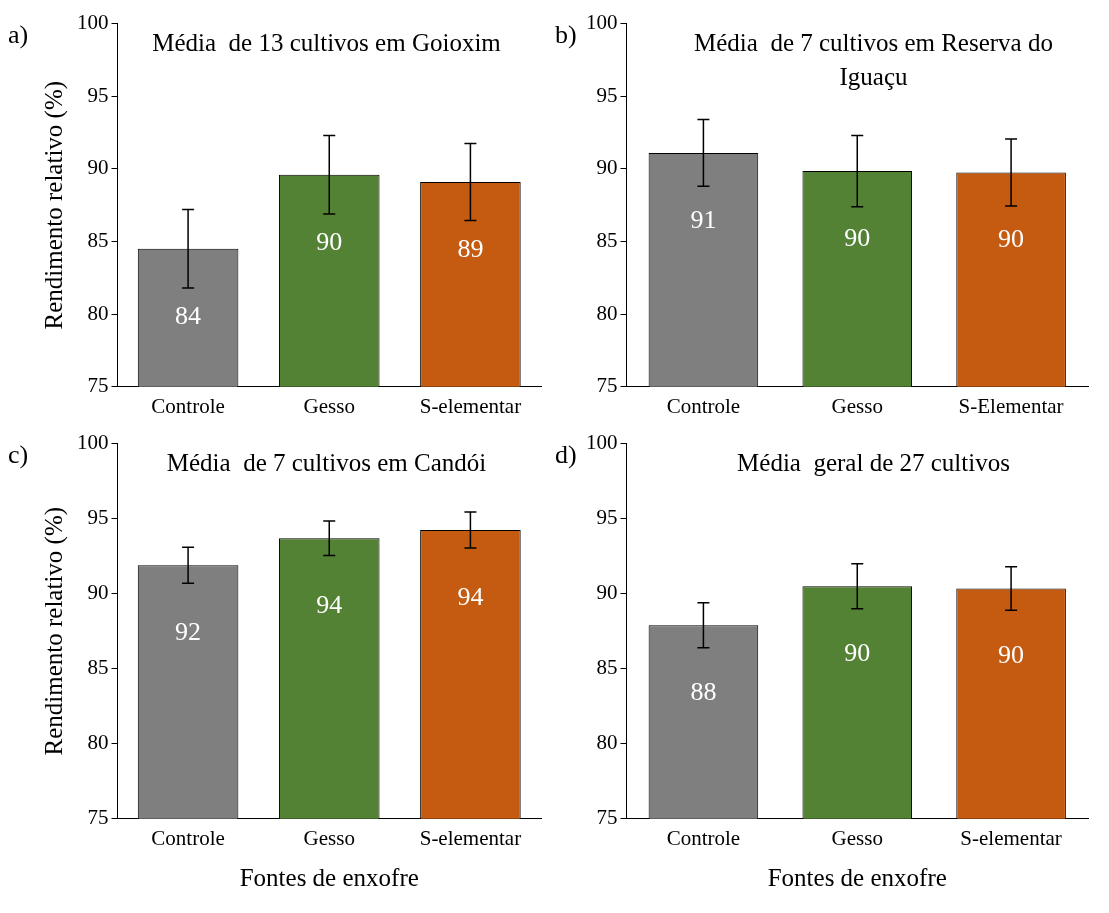 Image resolution: width=1109 pixels, height=913 pixels. Describe the element at coordinates (470, 248) in the screenshot. I see `data-label: 89` at that location.